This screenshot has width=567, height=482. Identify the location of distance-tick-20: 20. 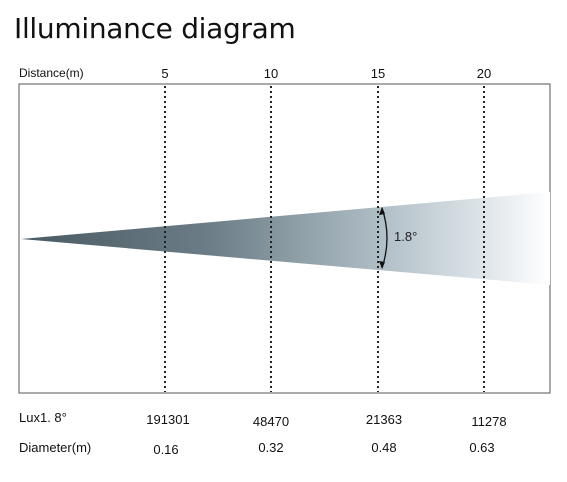
(484, 73).